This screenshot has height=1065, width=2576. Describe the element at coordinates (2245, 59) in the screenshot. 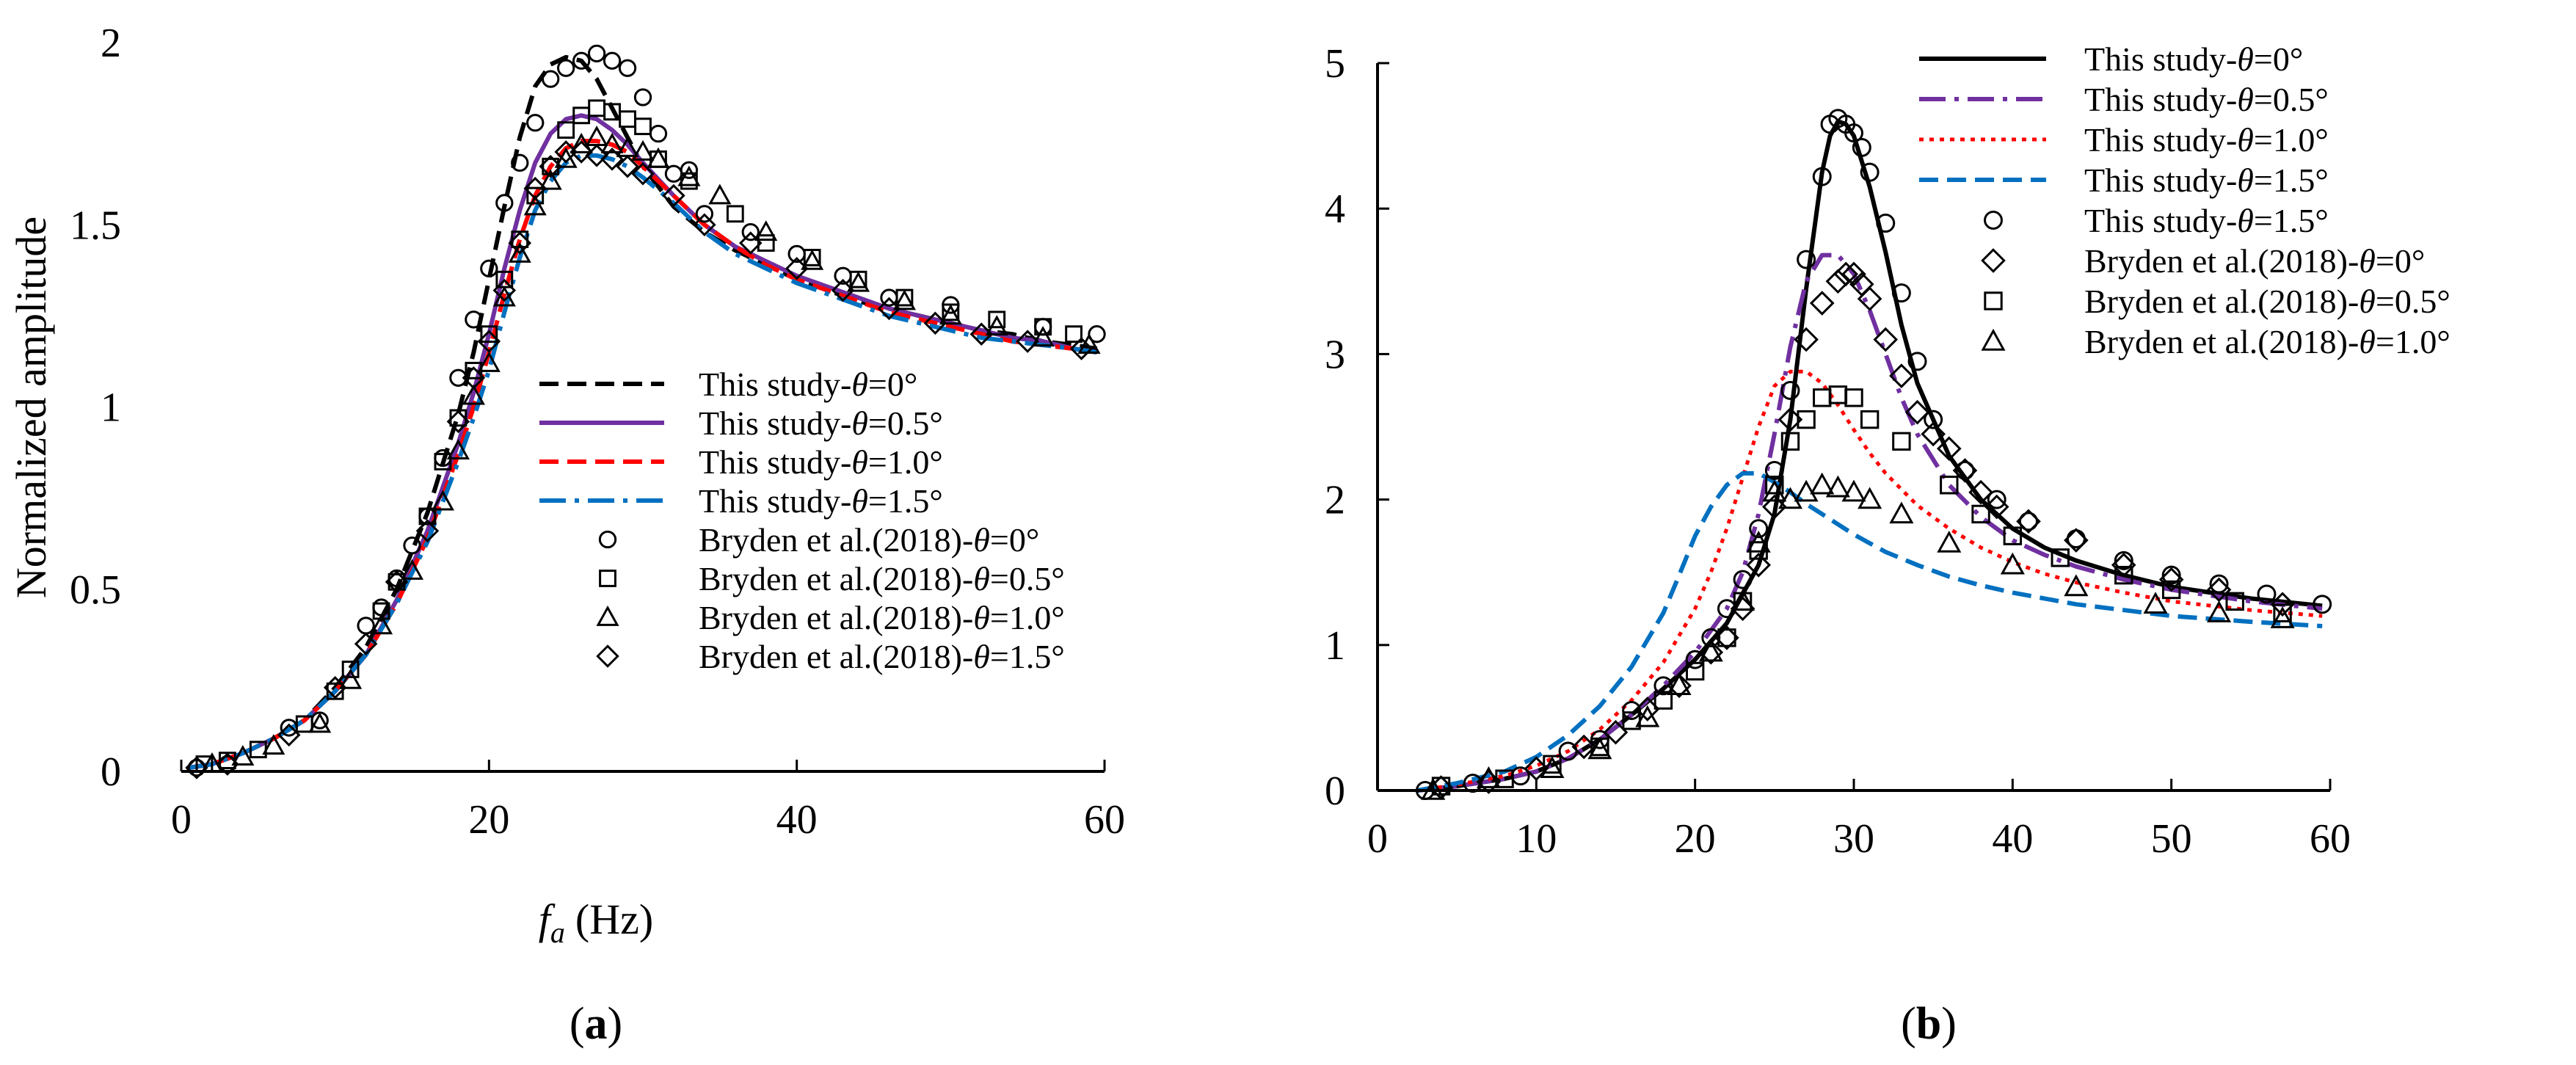

I see `panel-b-legend-0-theta: θ` at that location.